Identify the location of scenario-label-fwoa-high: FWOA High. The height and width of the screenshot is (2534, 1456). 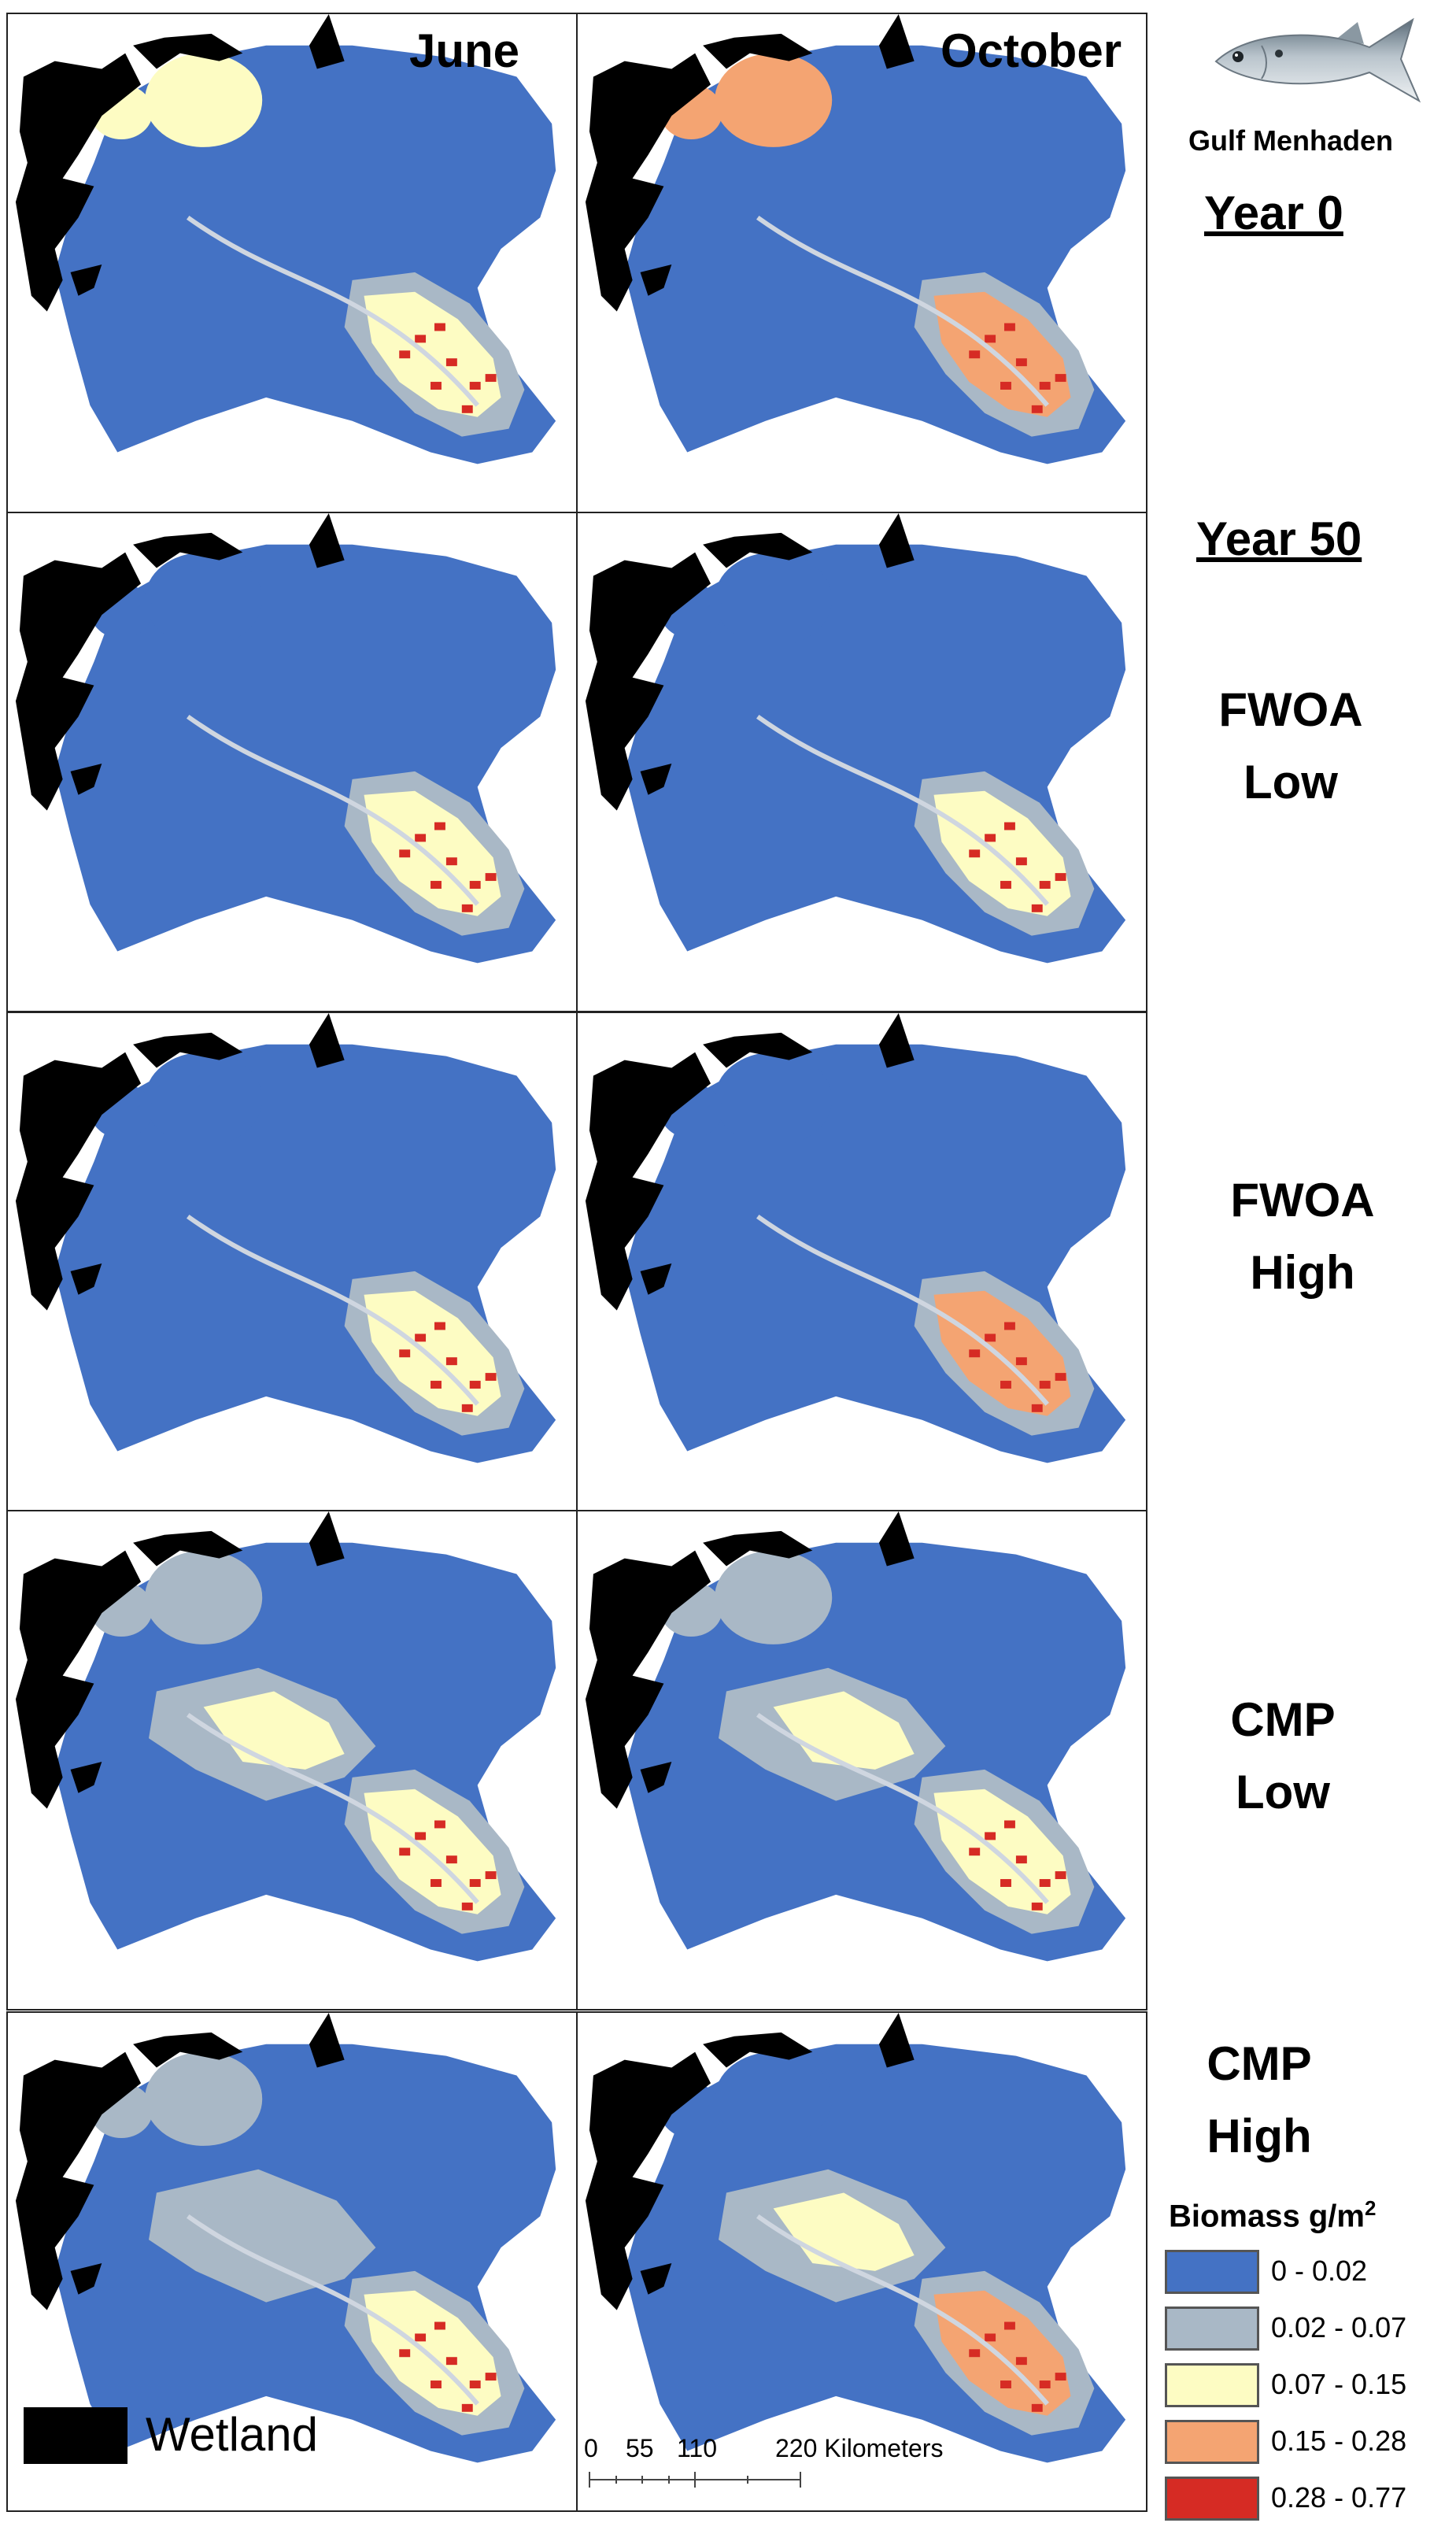
(1302, 1236).